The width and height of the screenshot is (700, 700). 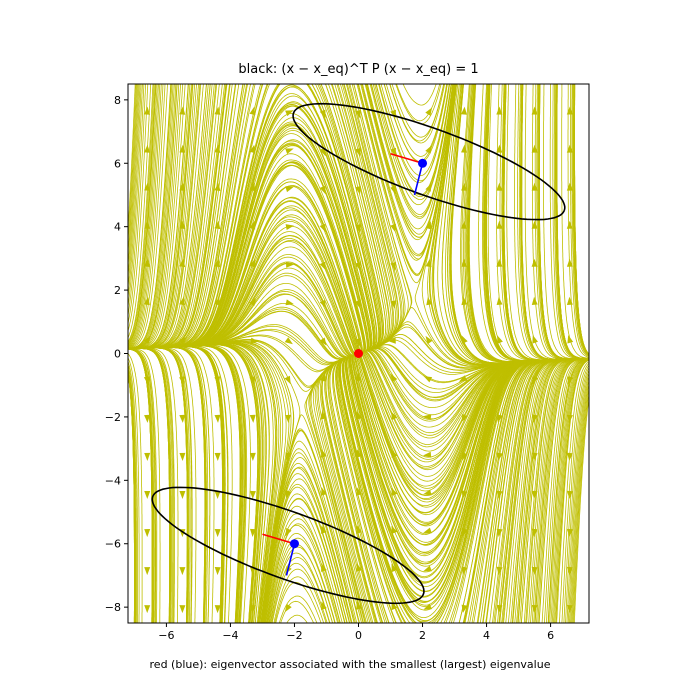 What do you see at coordinates (113, 417) in the screenshot?
I see `y-tick-label-3: −2` at bounding box center [113, 417].